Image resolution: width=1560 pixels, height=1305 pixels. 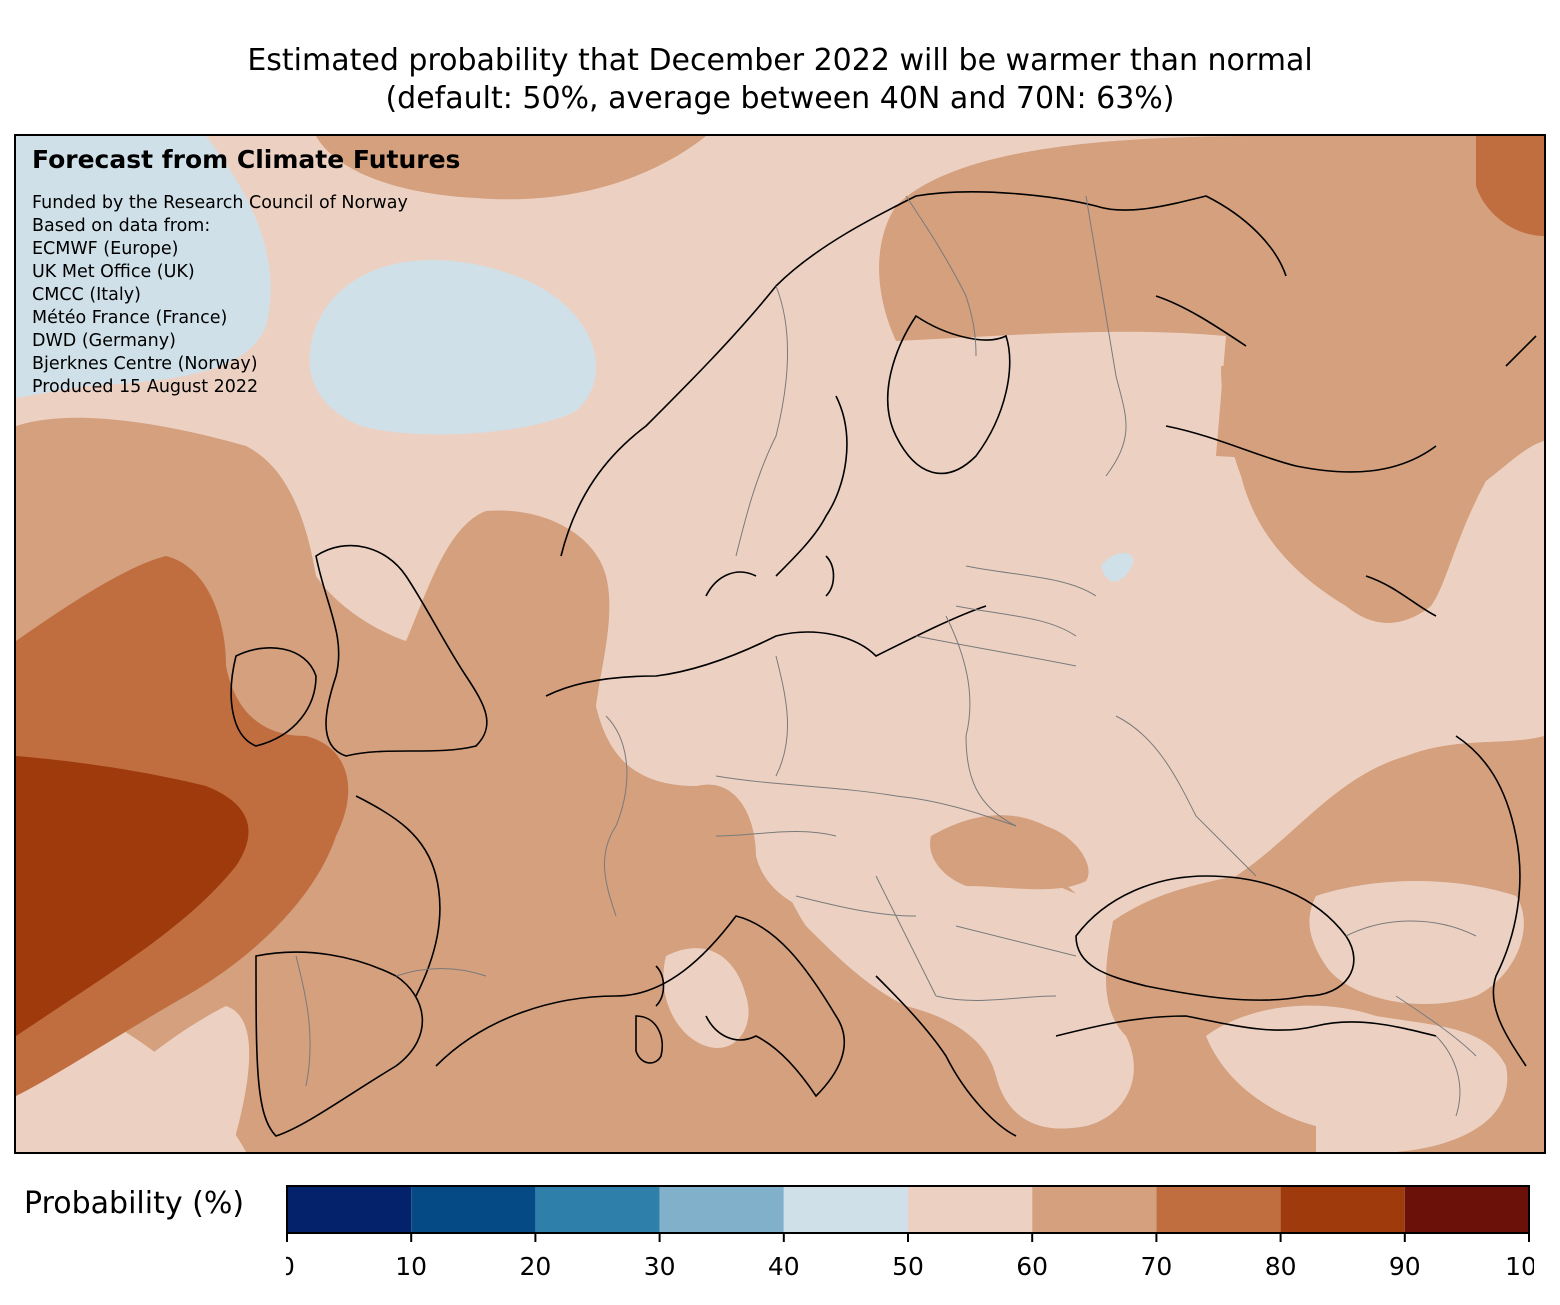 I want to click on colorbar-tick-label: 50, so click(x=908, y=1266).